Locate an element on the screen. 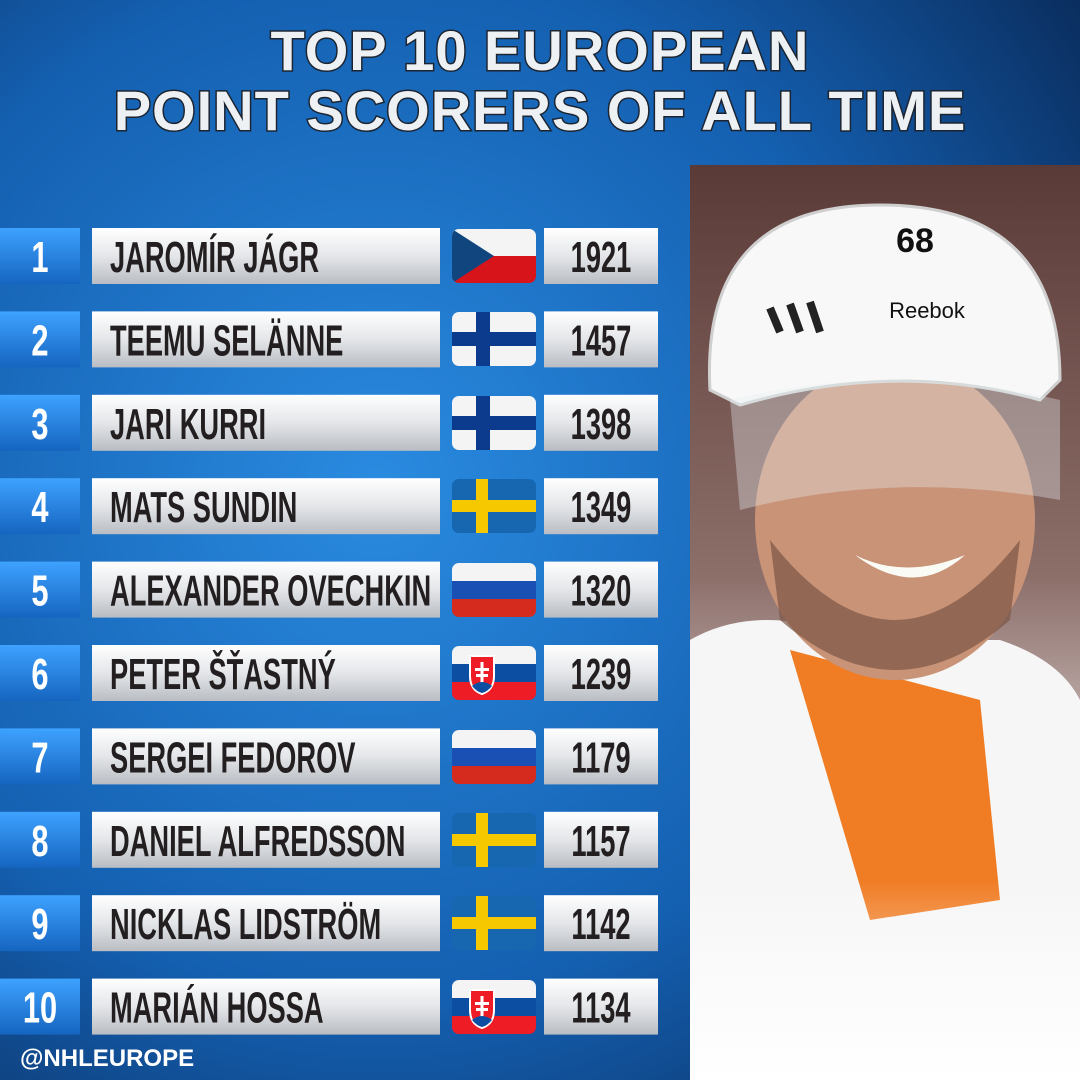  points: 1157 is located at coordinates (600, 840).